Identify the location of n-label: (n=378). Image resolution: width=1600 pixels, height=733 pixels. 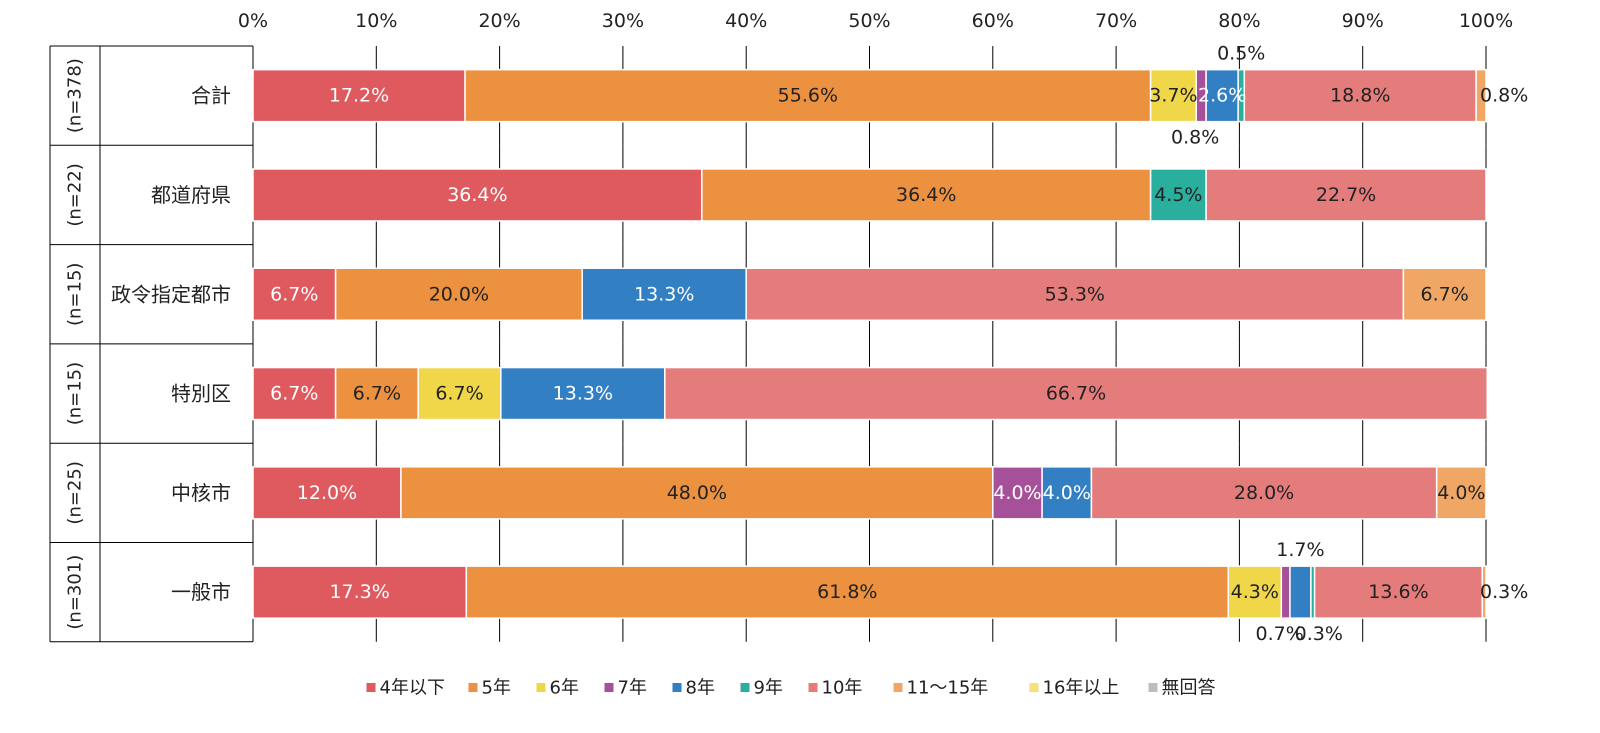
(75, 95).